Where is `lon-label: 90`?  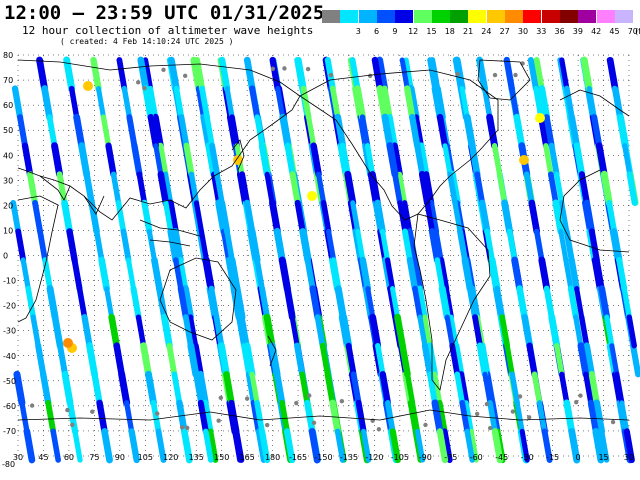 lon-label: 90 is located at coordinates (120, 457).